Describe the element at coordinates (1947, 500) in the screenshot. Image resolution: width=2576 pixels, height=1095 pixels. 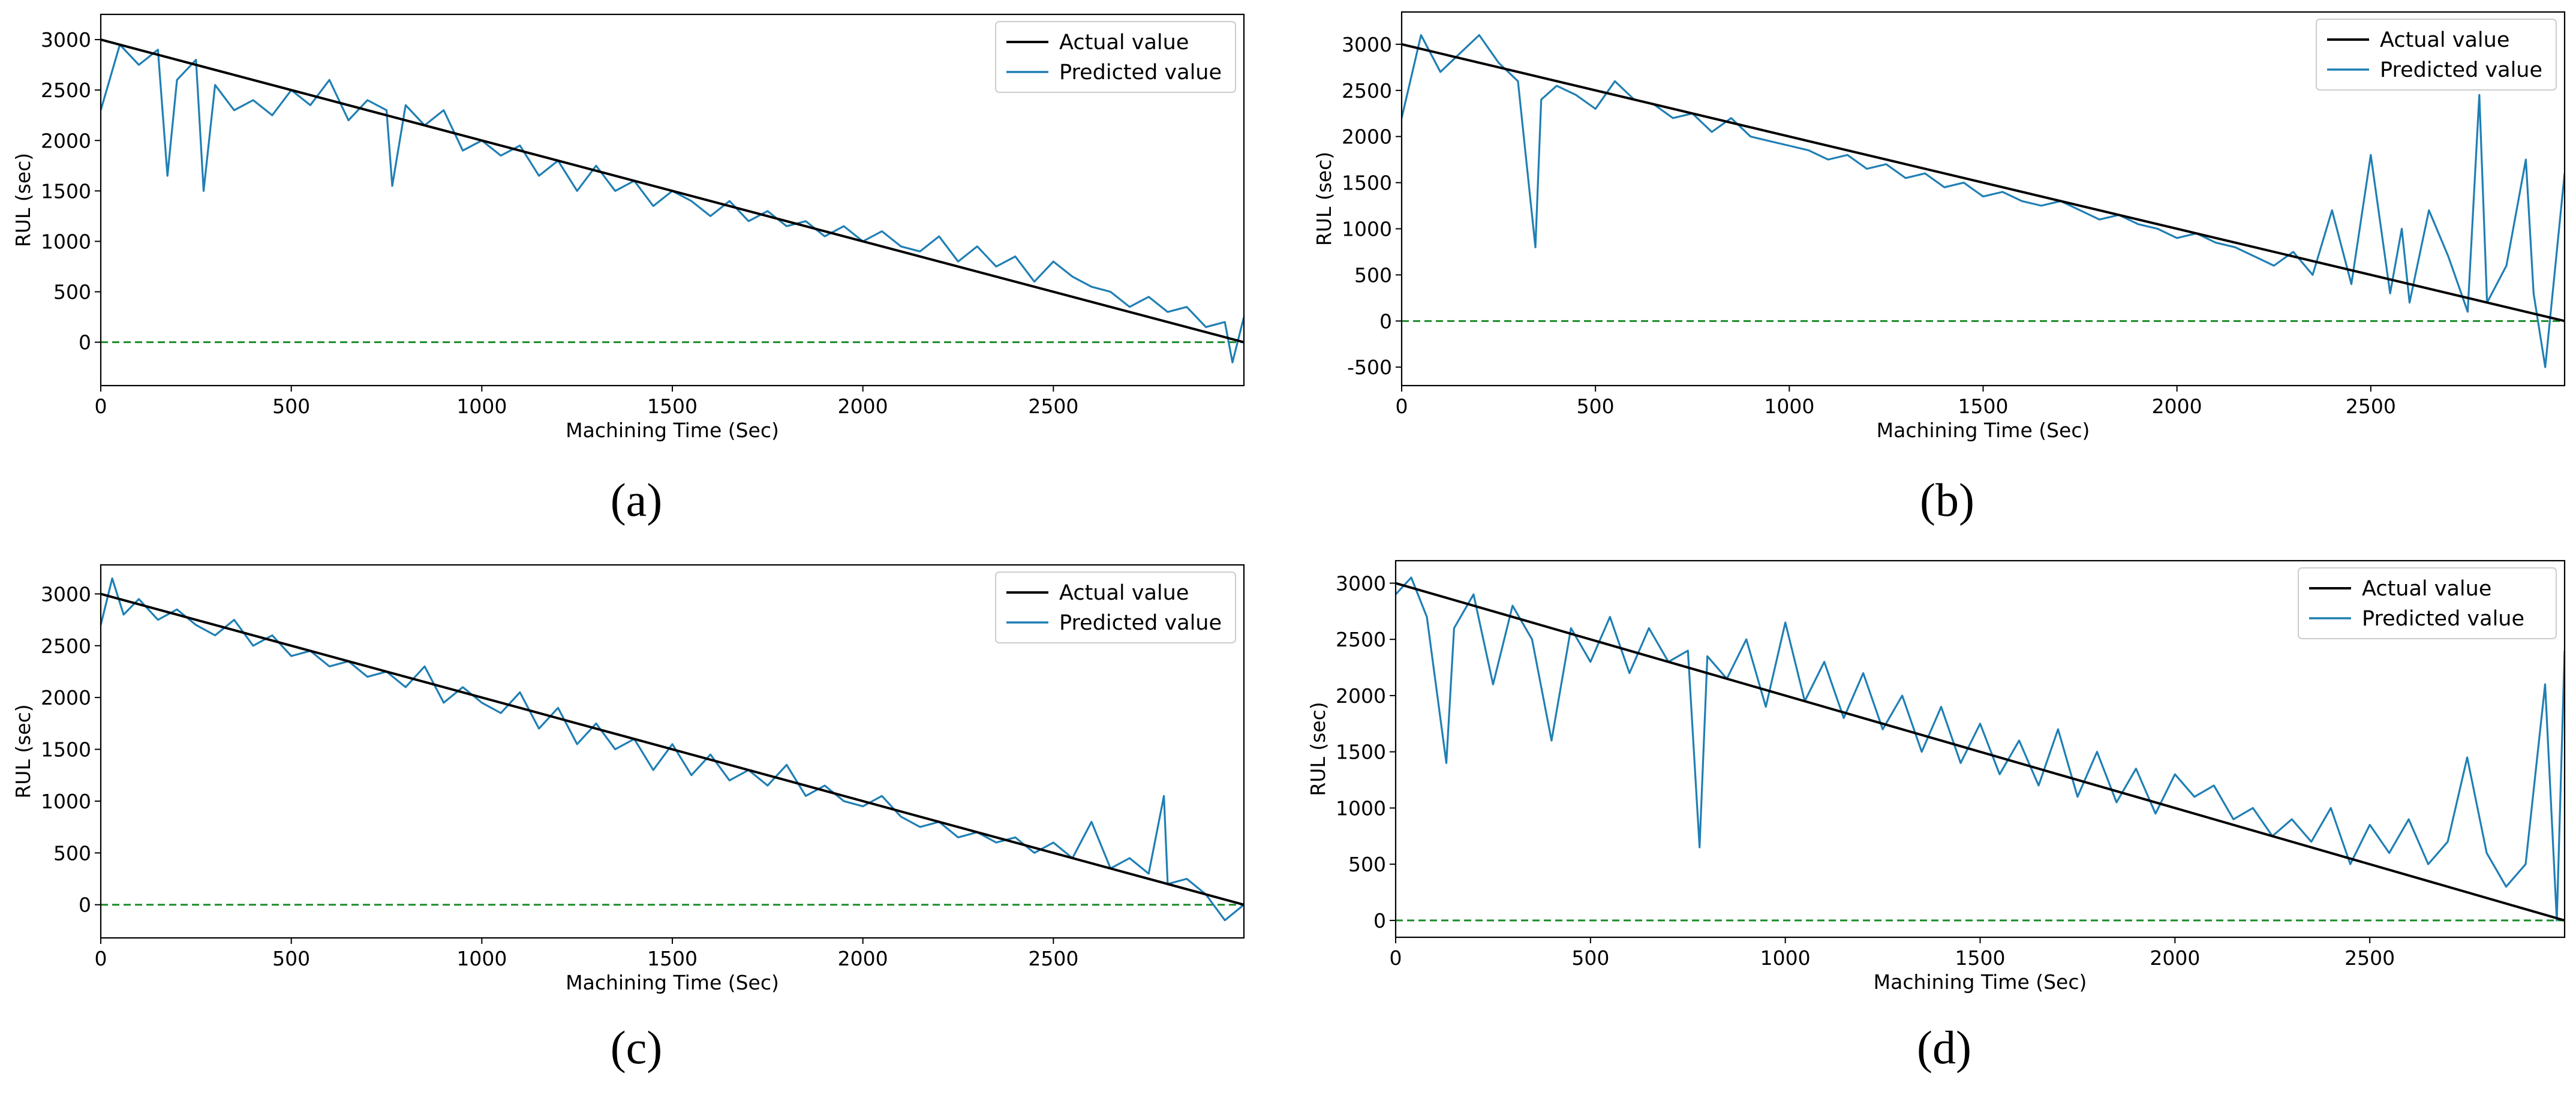
I see `panel-caption: (b)` at that location.